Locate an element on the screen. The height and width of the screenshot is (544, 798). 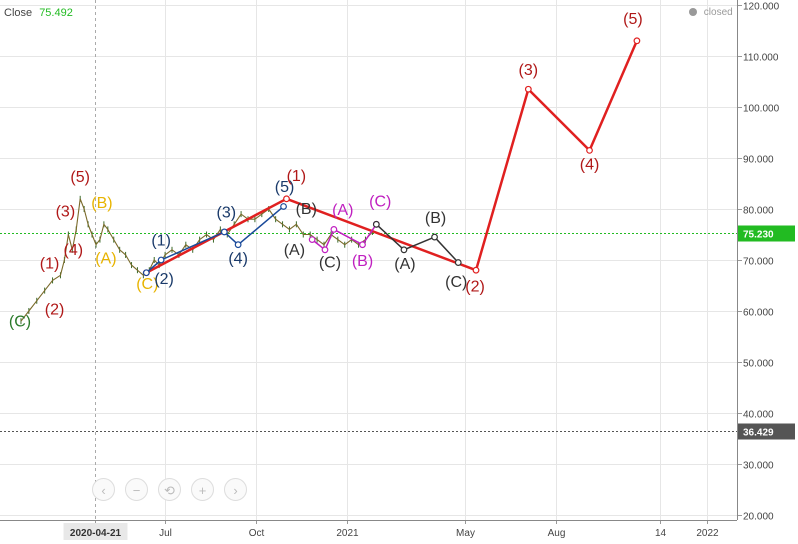
x-tick-label: May is located at coordinates (465, 533).